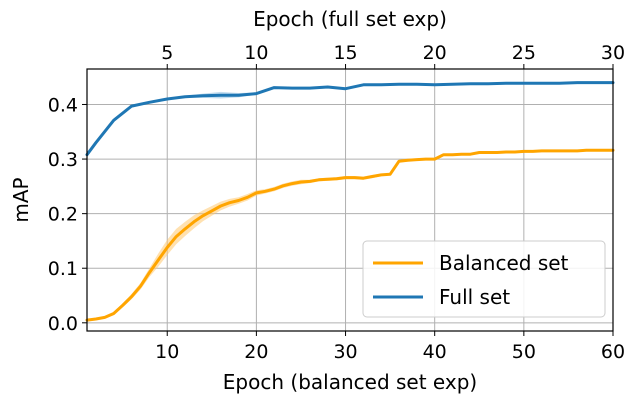  What do you see at coordinates (350, 19) in the screenshot?
I see `top-axis-label: Epoch (full set exp)` at bounding box center [350, 19].